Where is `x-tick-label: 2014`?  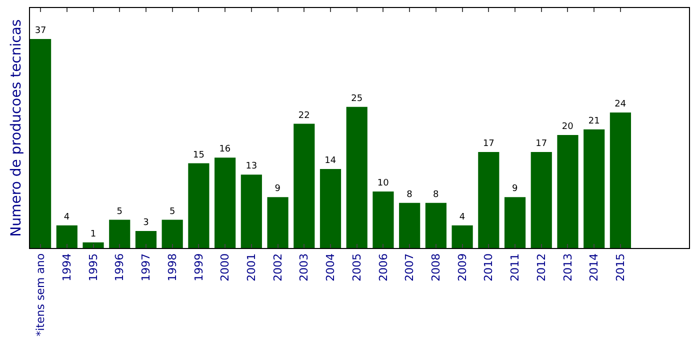 x-tick-label: 2014 is located at coordinates (594, 267).